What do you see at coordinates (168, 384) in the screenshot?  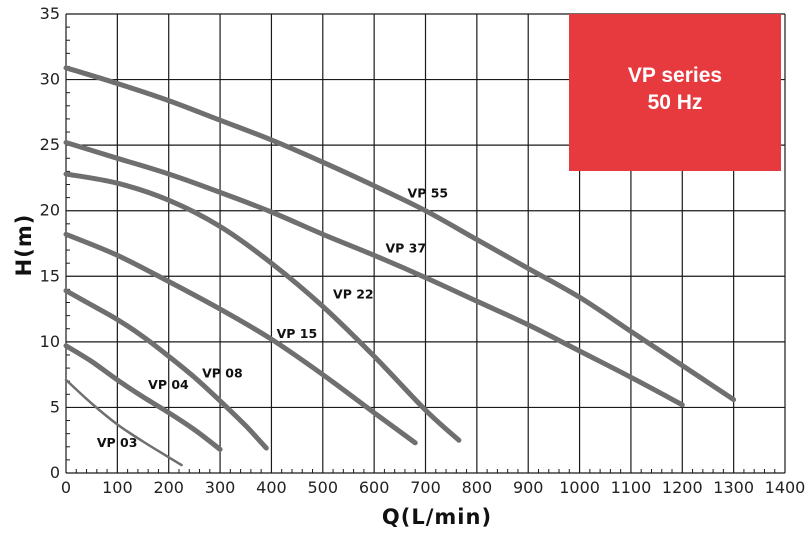 I see `label-vp-04: VP 04` at bounding box center [168, 384].